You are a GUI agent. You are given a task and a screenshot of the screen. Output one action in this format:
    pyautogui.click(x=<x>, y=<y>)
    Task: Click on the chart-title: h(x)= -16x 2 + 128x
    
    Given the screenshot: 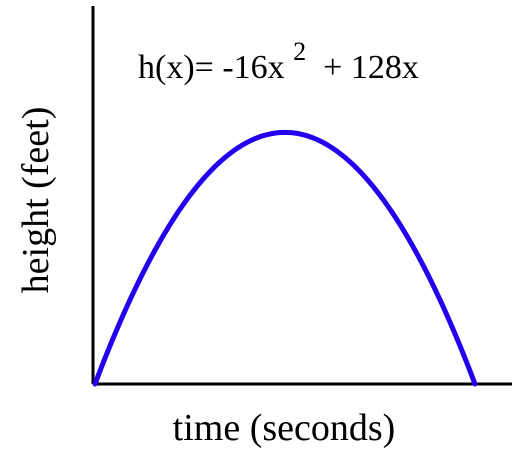 What is the action you would take?
    pyautogui.click(x=278, y=58)
    